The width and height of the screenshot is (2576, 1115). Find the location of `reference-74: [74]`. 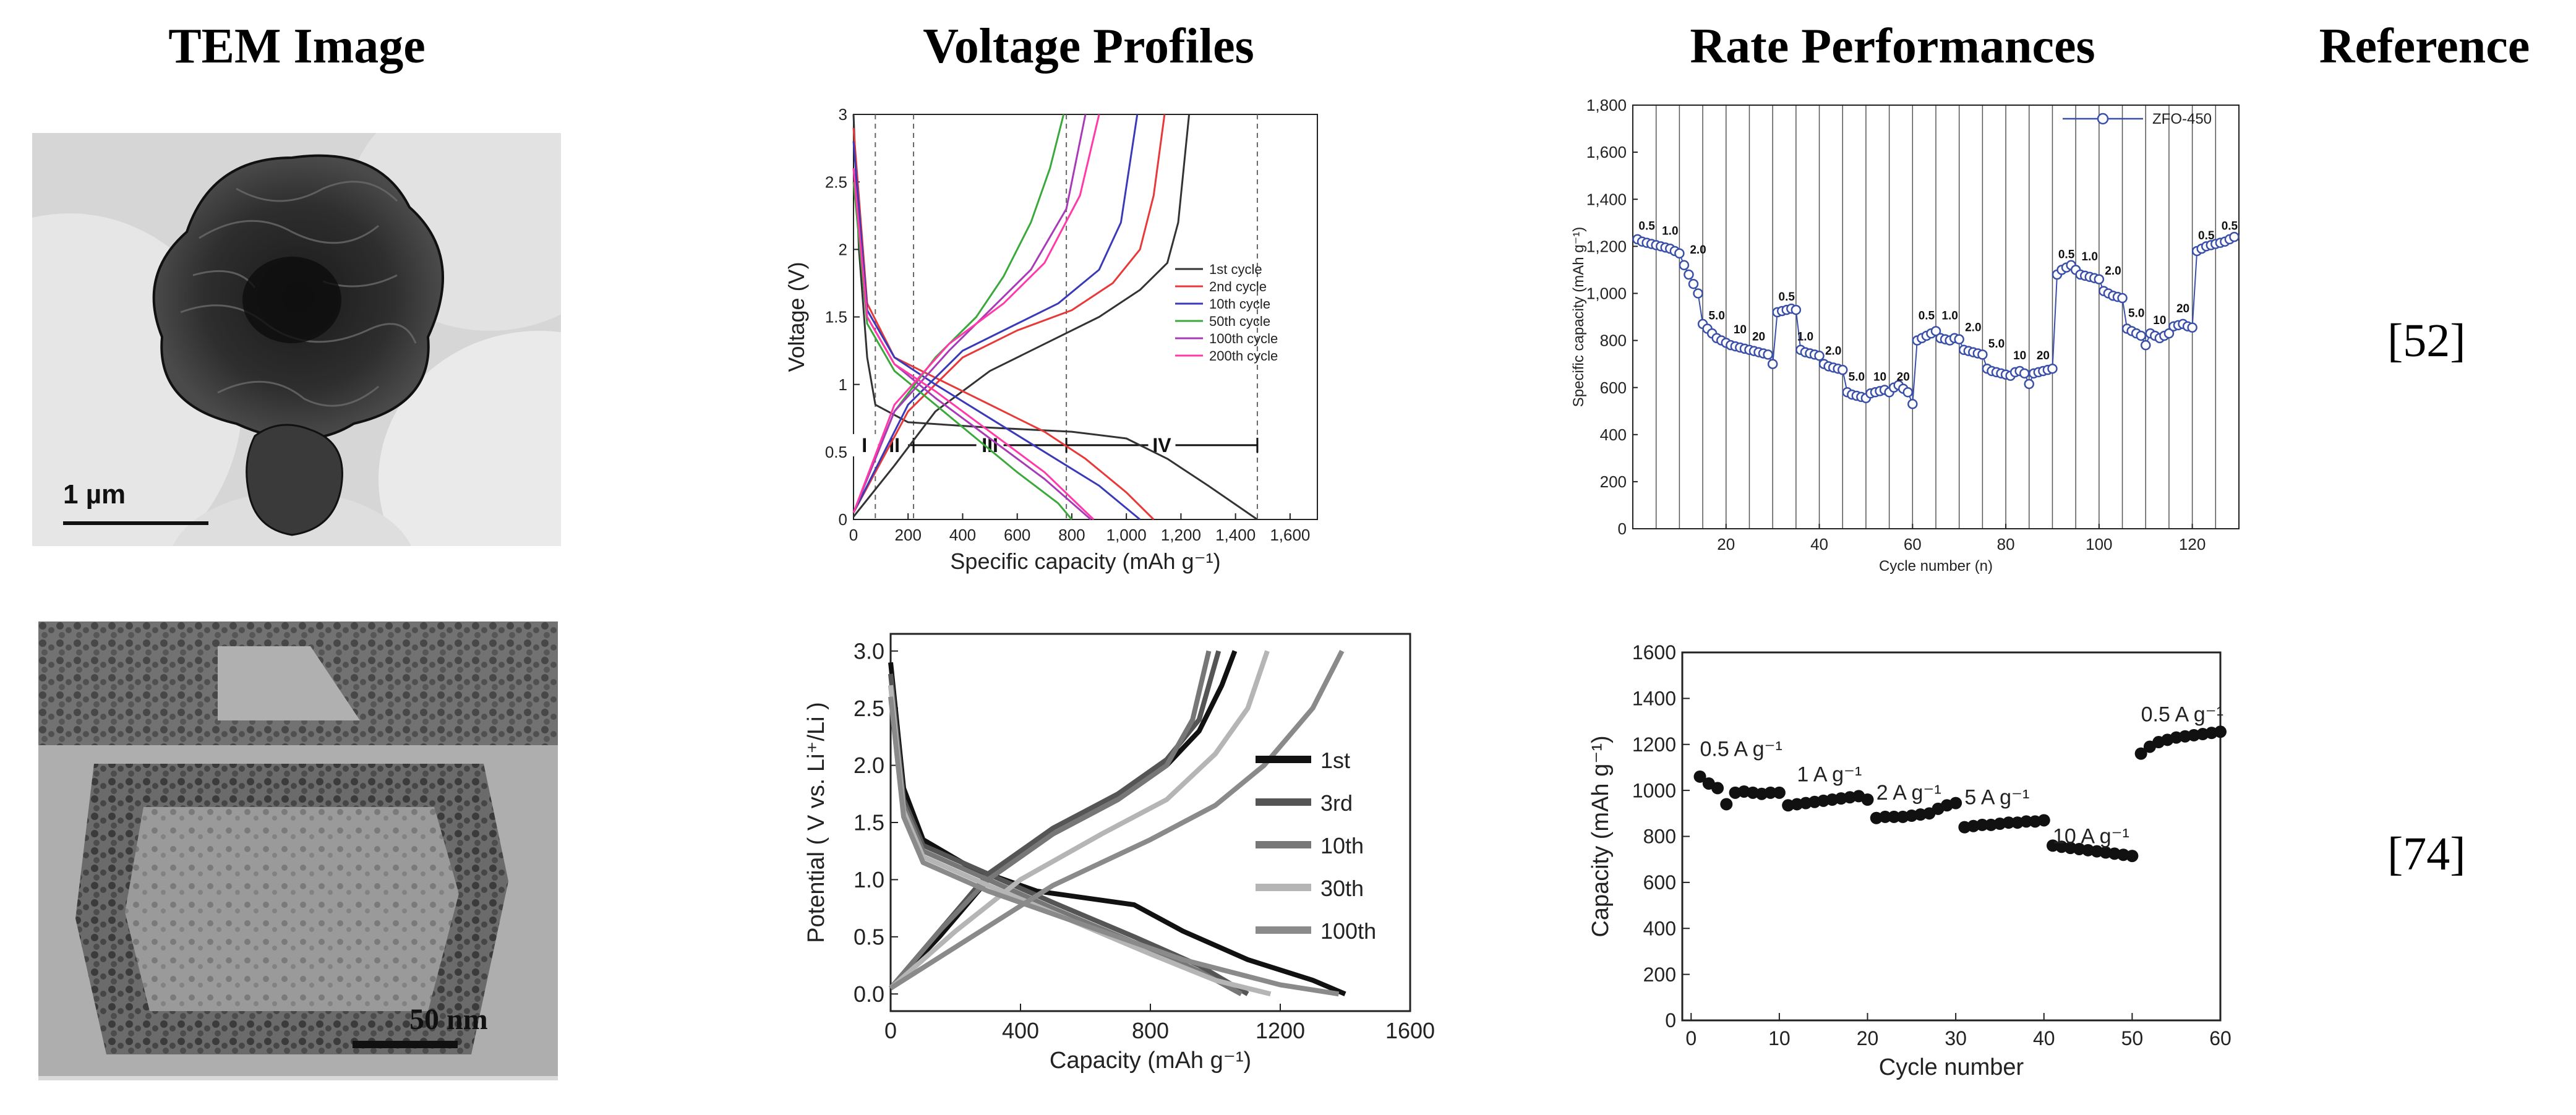

reference-74: [74] is located at coordinates (2426, 854).